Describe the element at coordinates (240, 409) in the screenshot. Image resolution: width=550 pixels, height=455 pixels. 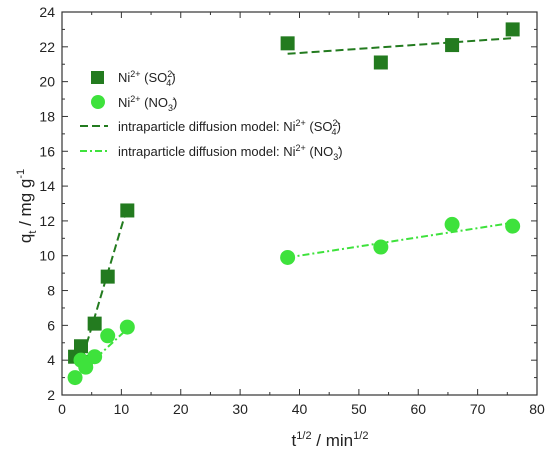
I see `x-tick-label: 30` at that location.